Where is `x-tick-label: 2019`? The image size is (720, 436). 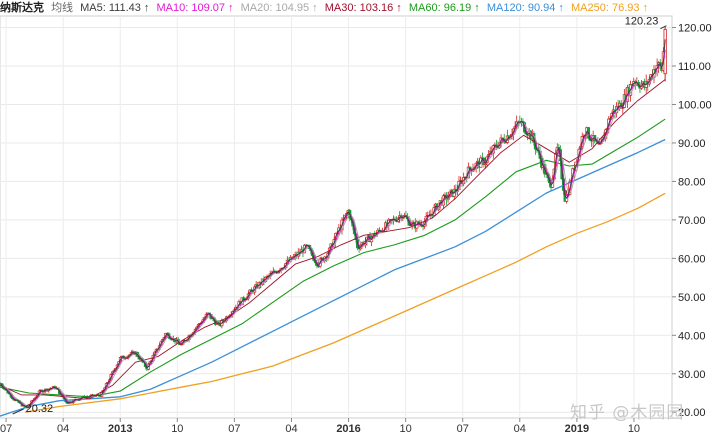
x-tick-label: 2019 is located at coordinates (577, 429).